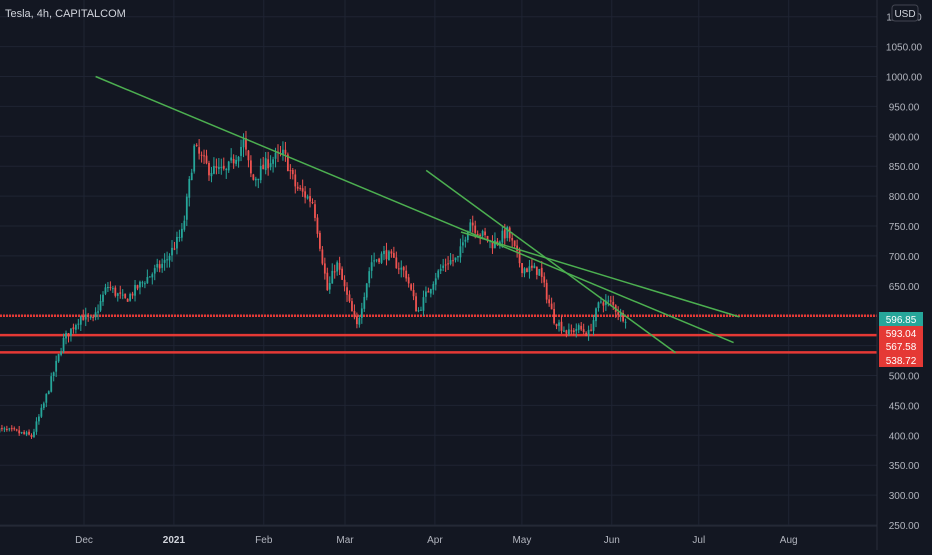 This screenshot has width=932, height=555. I want to click on price-label-level: 593.04, so click(901, 333).